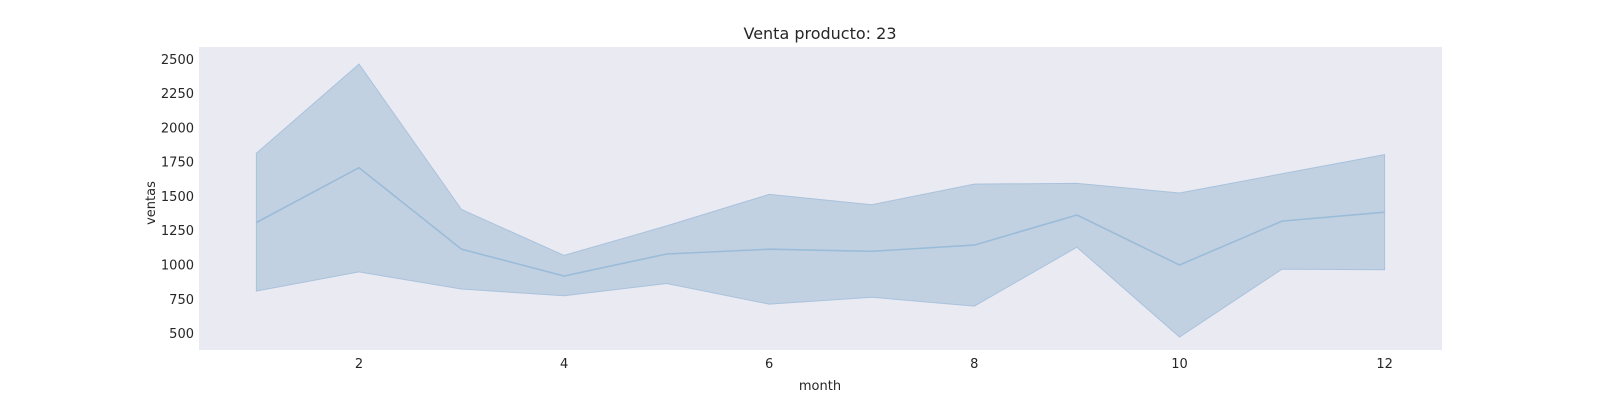  Describe the element at coordinates (769, 364) in the screenshot. I see `x-tick-label: 6` at that location.